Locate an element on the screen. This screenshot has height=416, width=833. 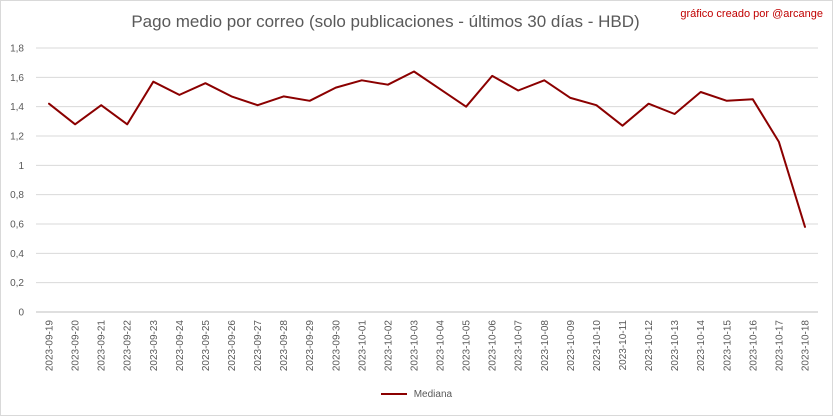
x-tick-label: 2023-10-08 is located at coordinates (545, 346).